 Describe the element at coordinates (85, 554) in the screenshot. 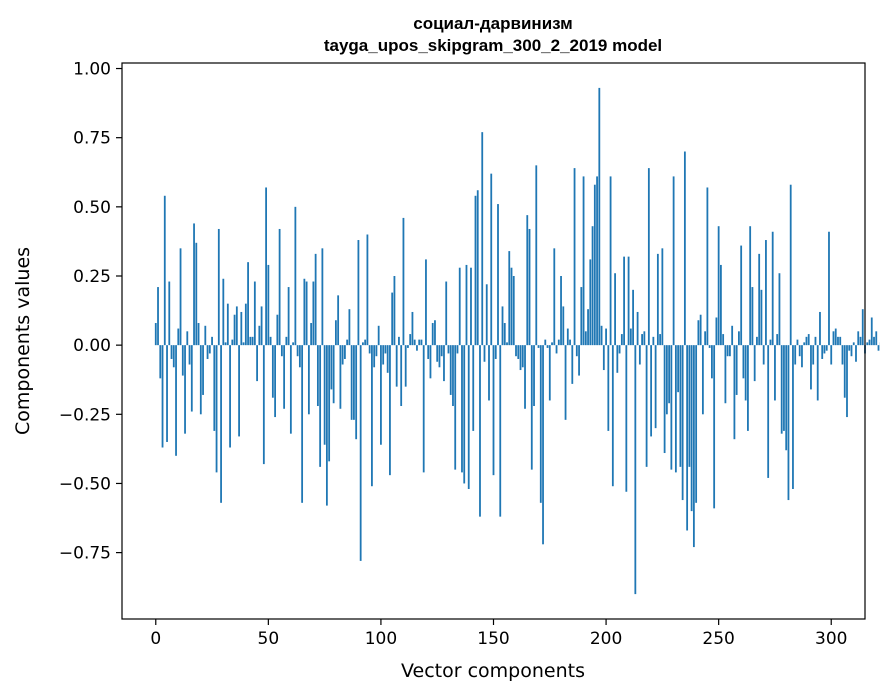

I see `y-tick-label: −0.75` at that location.